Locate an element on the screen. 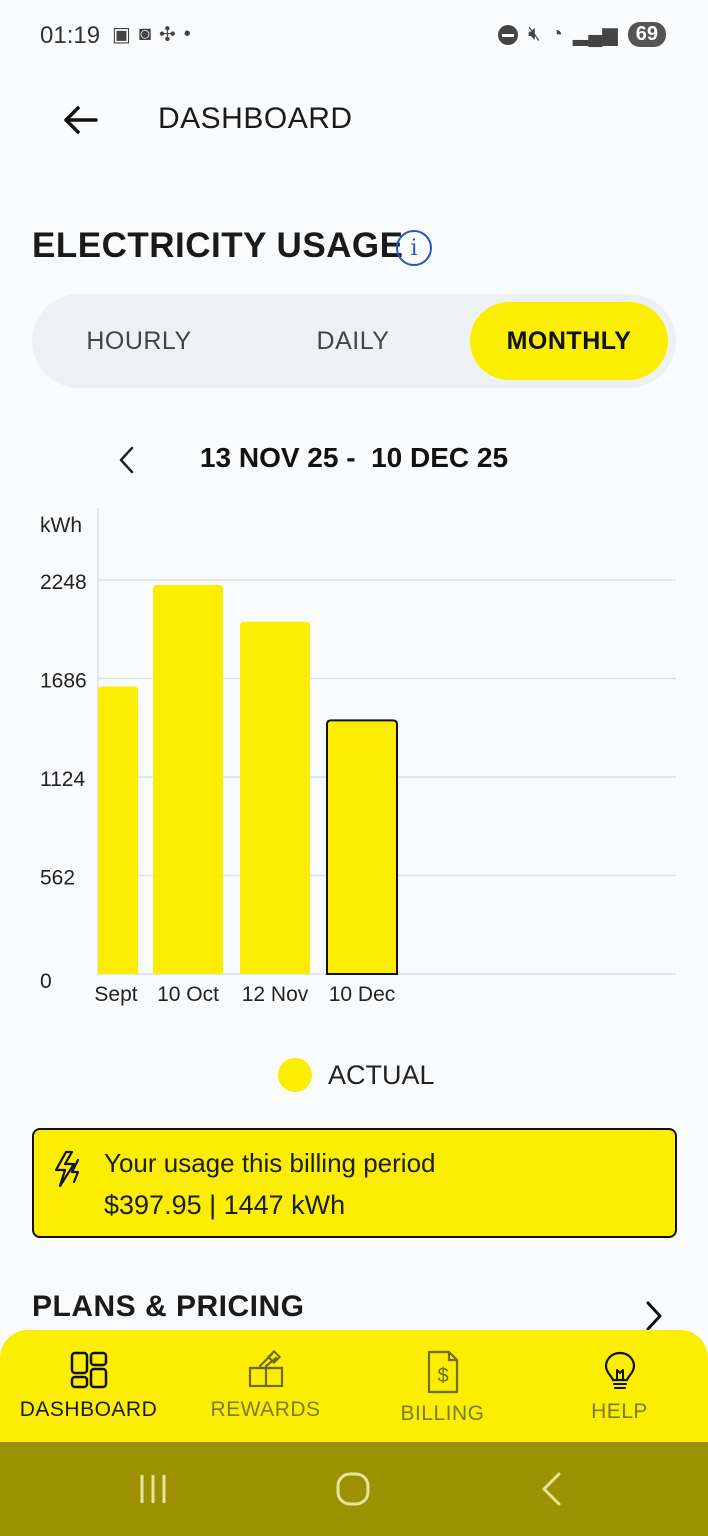  legend-label: ACTUAL is located at coordinates (381, 1074).